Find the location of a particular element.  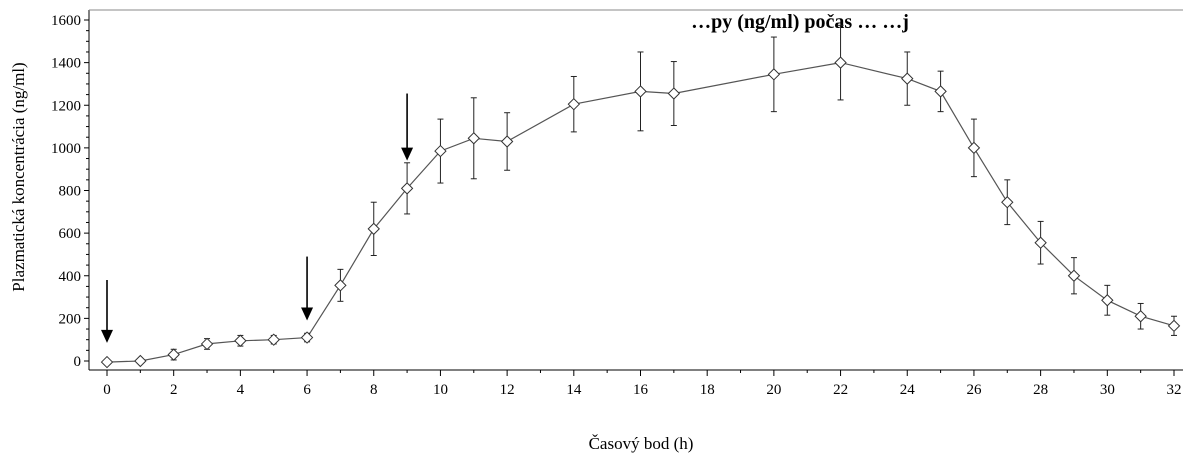

x-tick-label: 8 is located at coordinates (374, 390).